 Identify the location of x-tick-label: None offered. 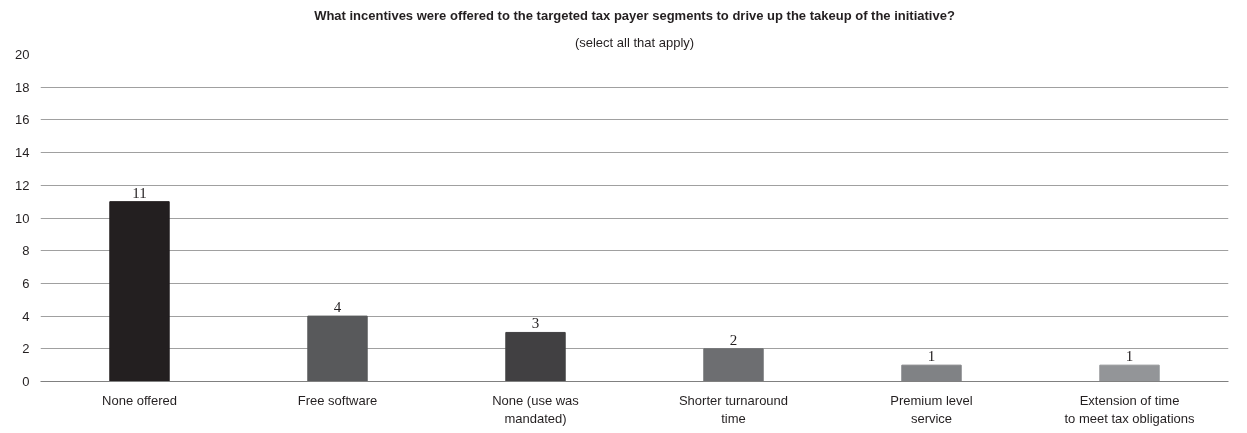
(139, 400).